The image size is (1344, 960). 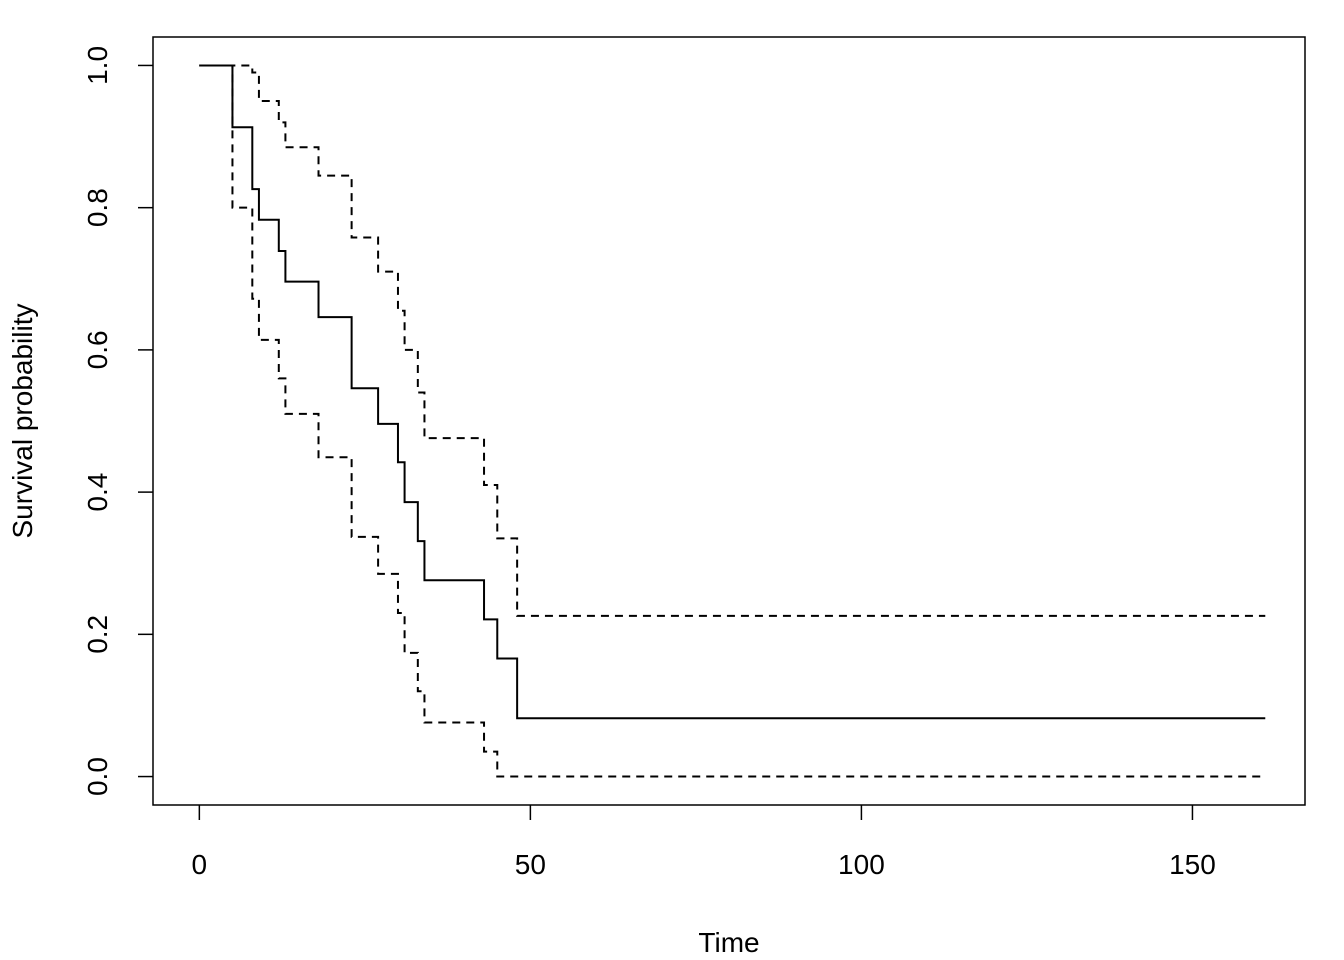 What do you see at coordinates (1192, 864) in the screenshot?
I see `x-tick-label: 150` at bounding box center [1192, 864].